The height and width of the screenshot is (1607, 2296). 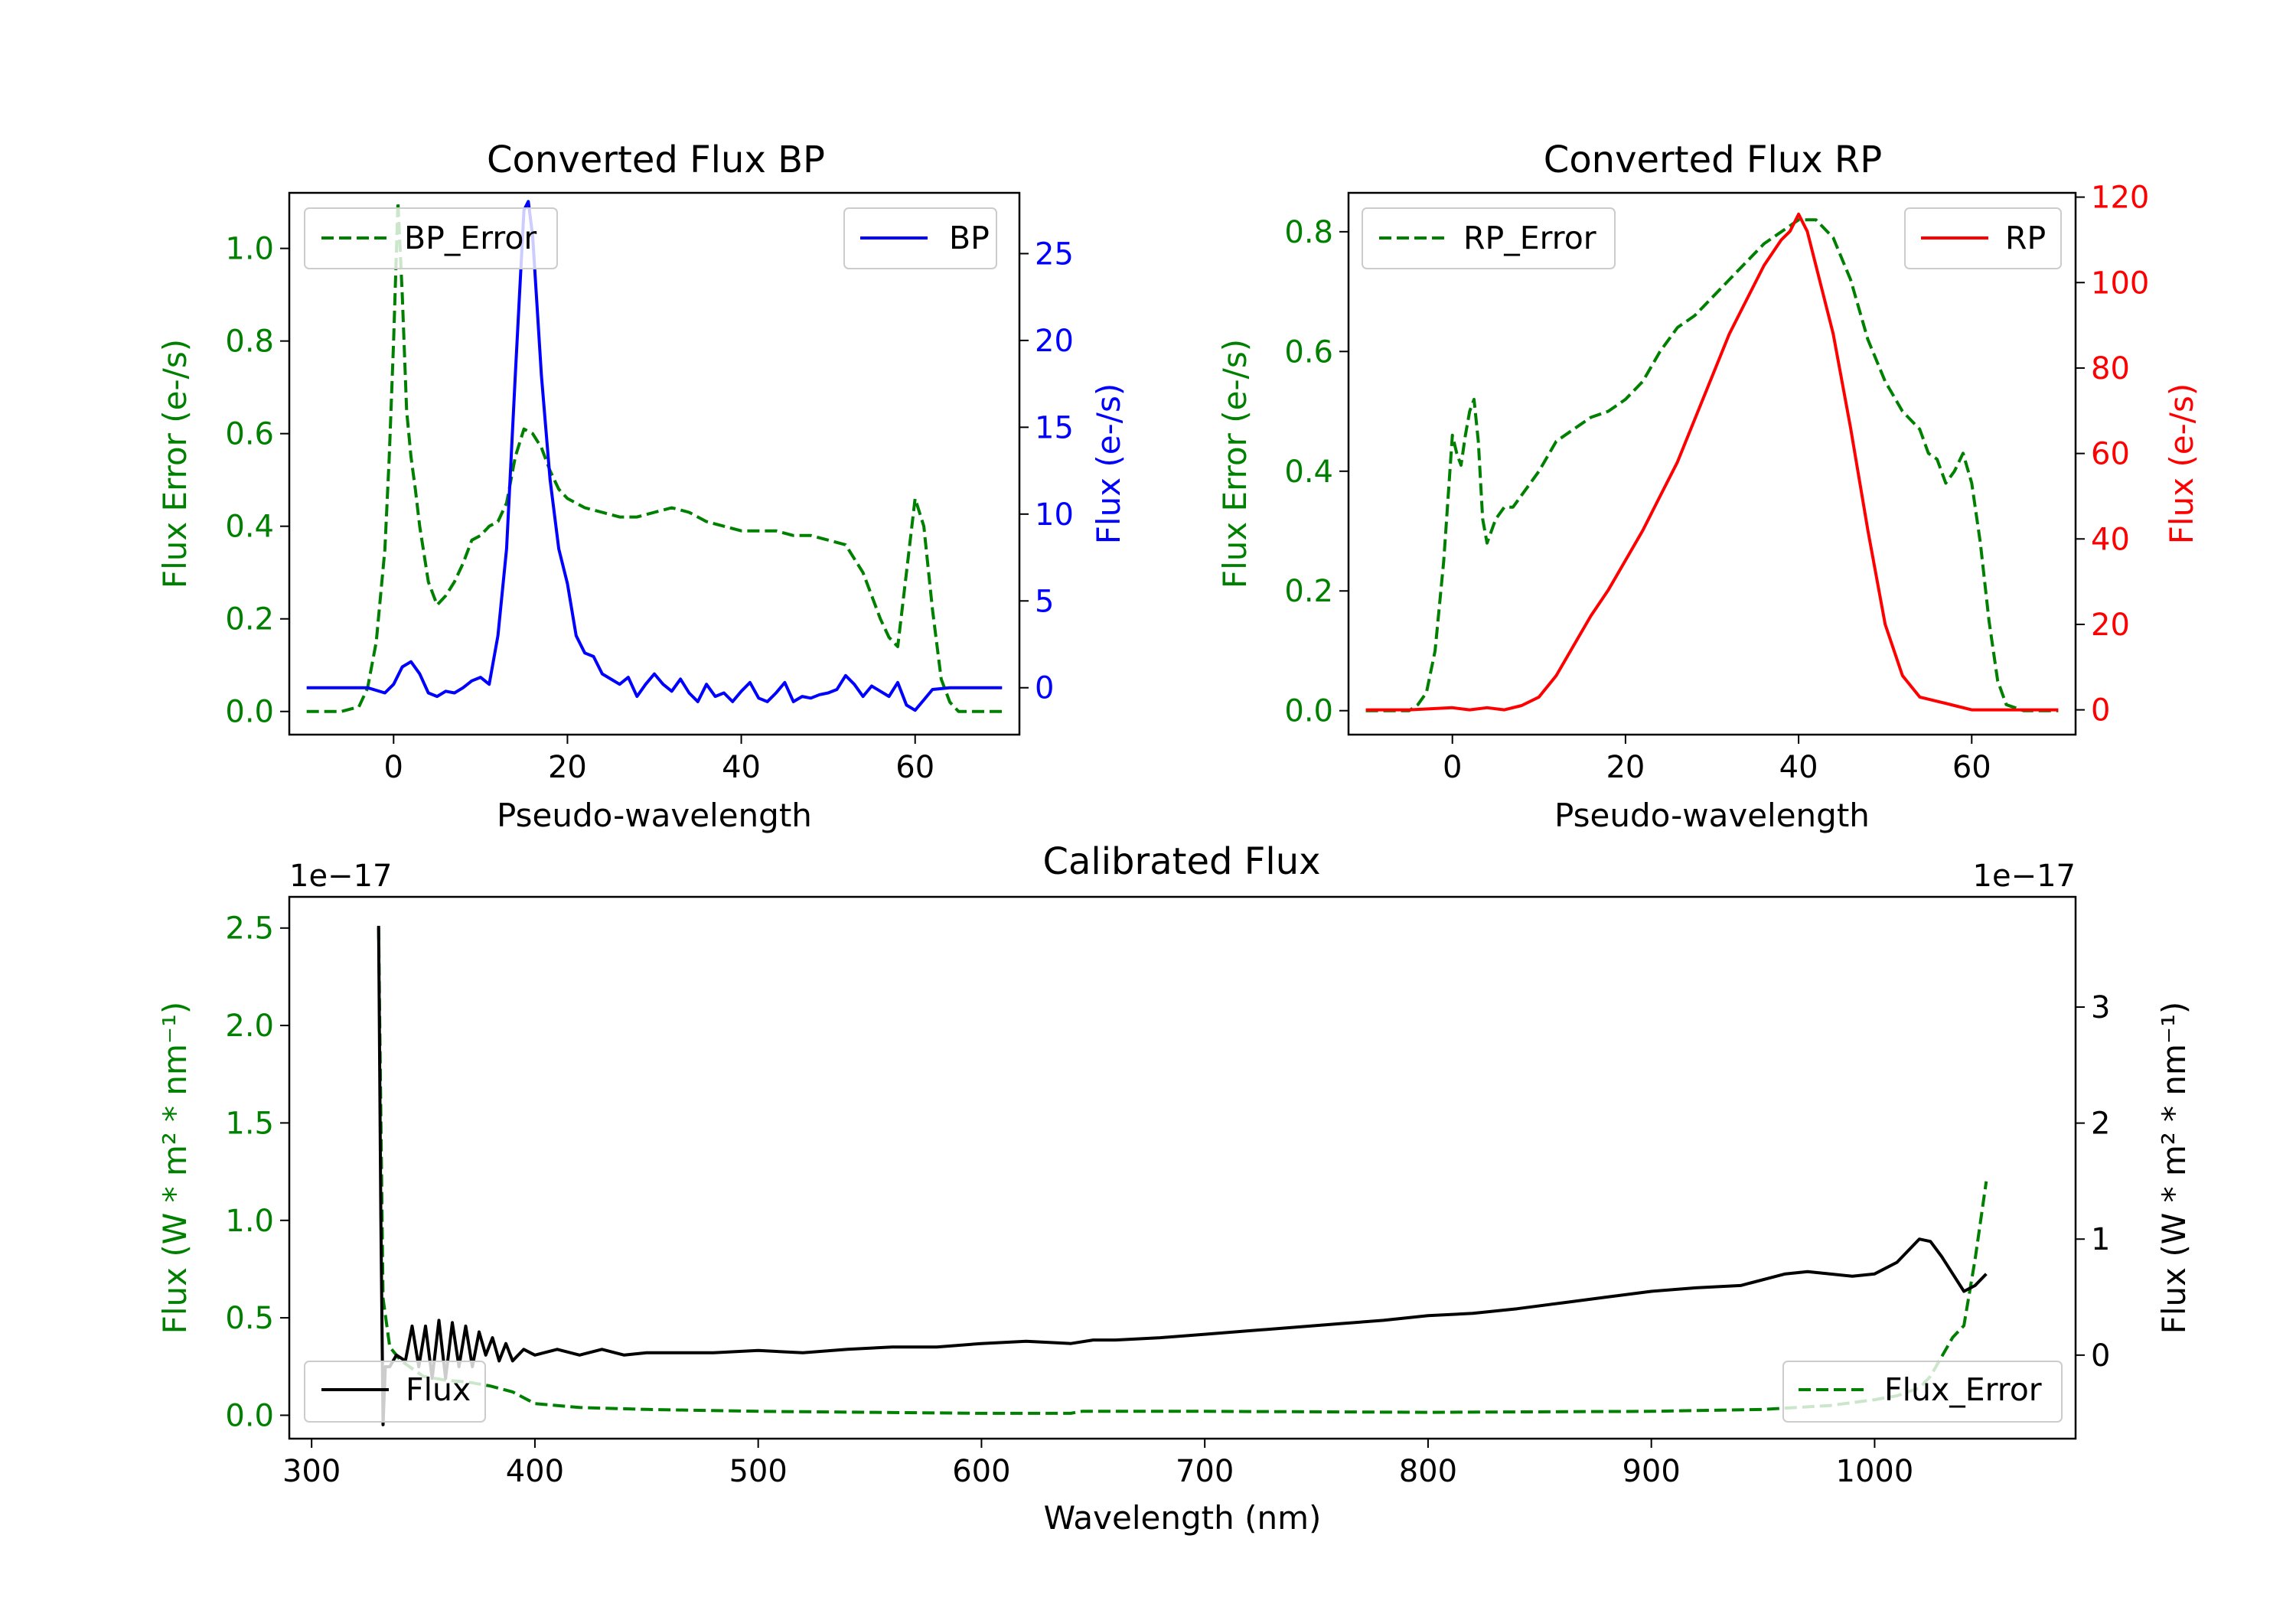 What do you see at coordinates (1712, 815) in the screenshot?
I see `rp-xlabel: Pseudo-wavelength` at bounding box center [1712, 815].